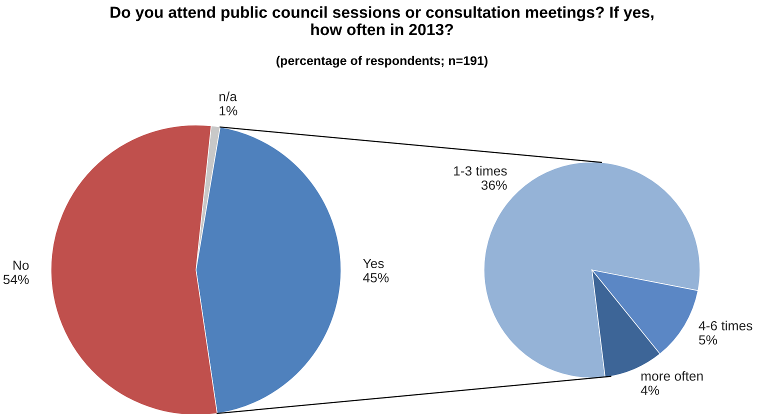 This screenshot has width=764, height=414. What do you see at coordinates (382, 62) in the screenshot?
I see `chart-subtitle: (percentage of respondents; n=191)` at bounding box center [382, 62].